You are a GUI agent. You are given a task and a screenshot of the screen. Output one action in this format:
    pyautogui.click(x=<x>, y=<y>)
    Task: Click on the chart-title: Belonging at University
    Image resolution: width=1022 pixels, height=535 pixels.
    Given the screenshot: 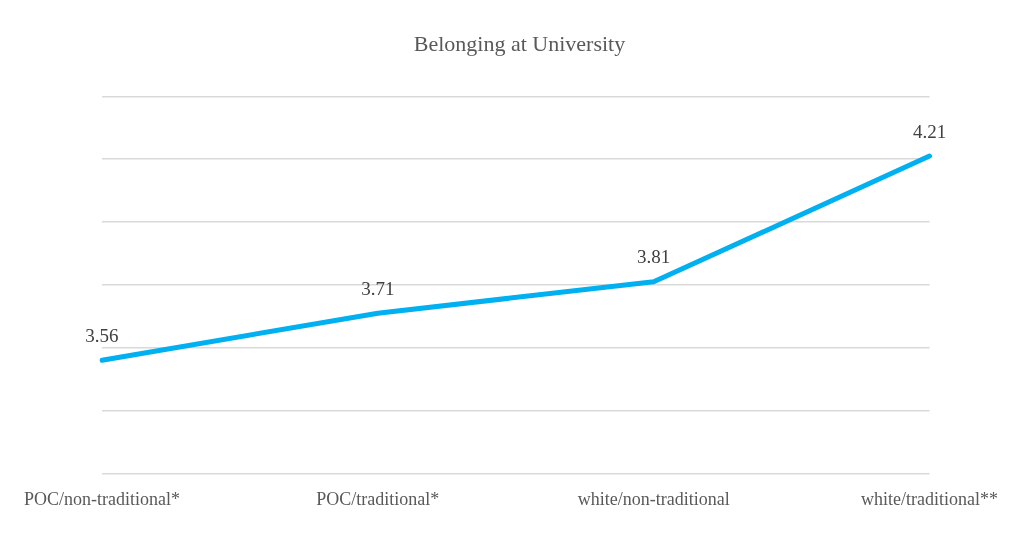 What is the action you would take?
    pyautogui.click(x=519, y=43)
    